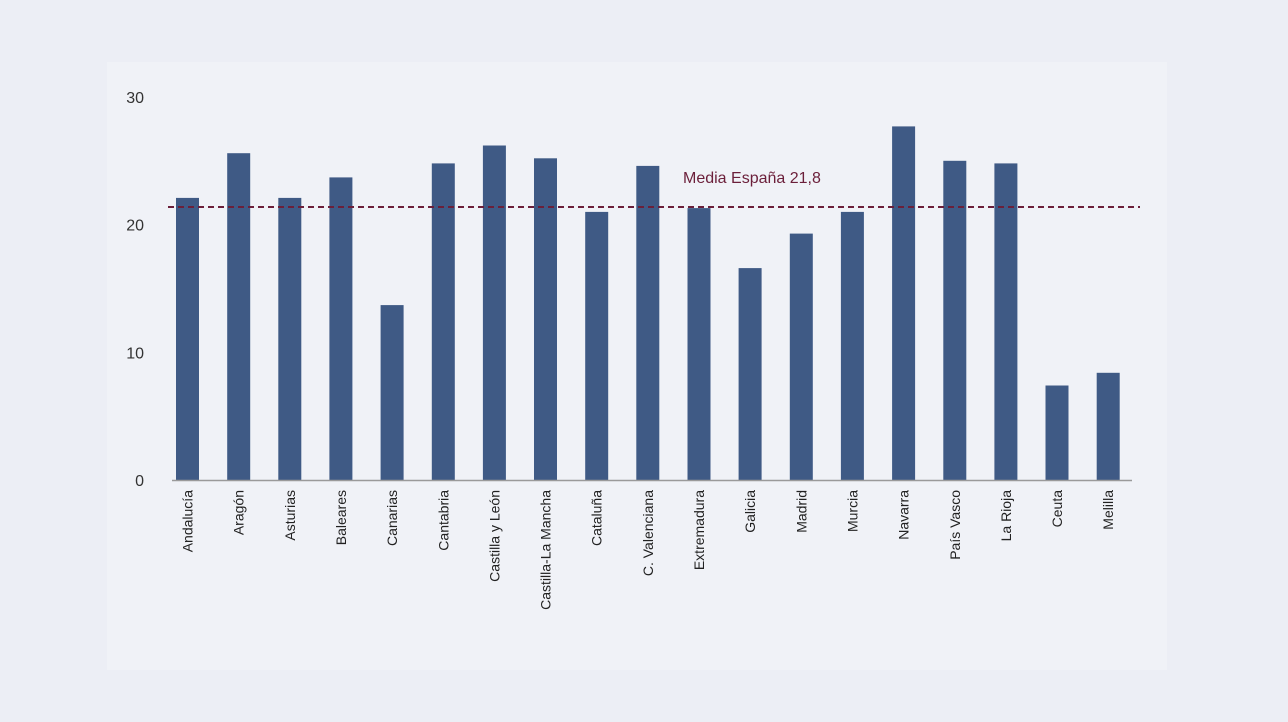 This screenshot has width=1288, height=722. I want to click on x-category-label: Extremadura, so click(699, 530).